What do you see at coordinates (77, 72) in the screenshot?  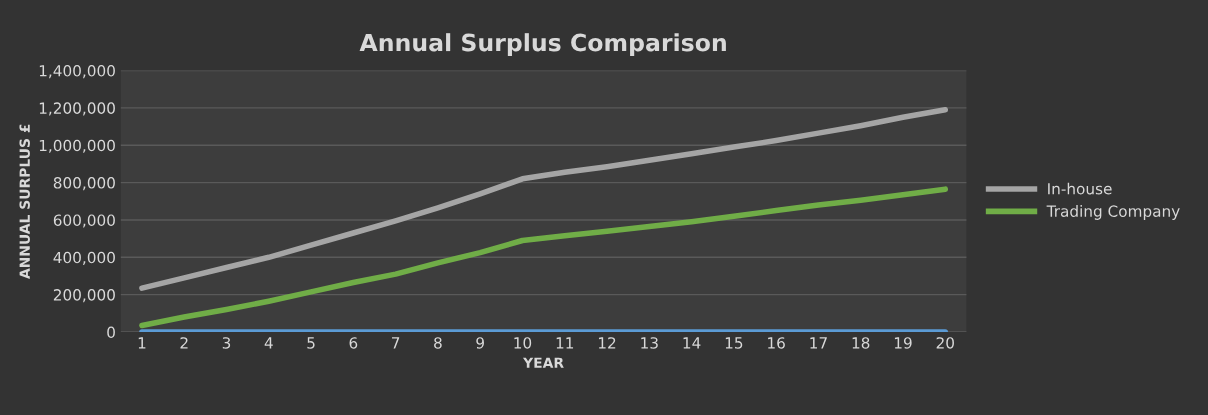 I see `y-tick-label: 1,400,000` at bounding box center [77, 72].